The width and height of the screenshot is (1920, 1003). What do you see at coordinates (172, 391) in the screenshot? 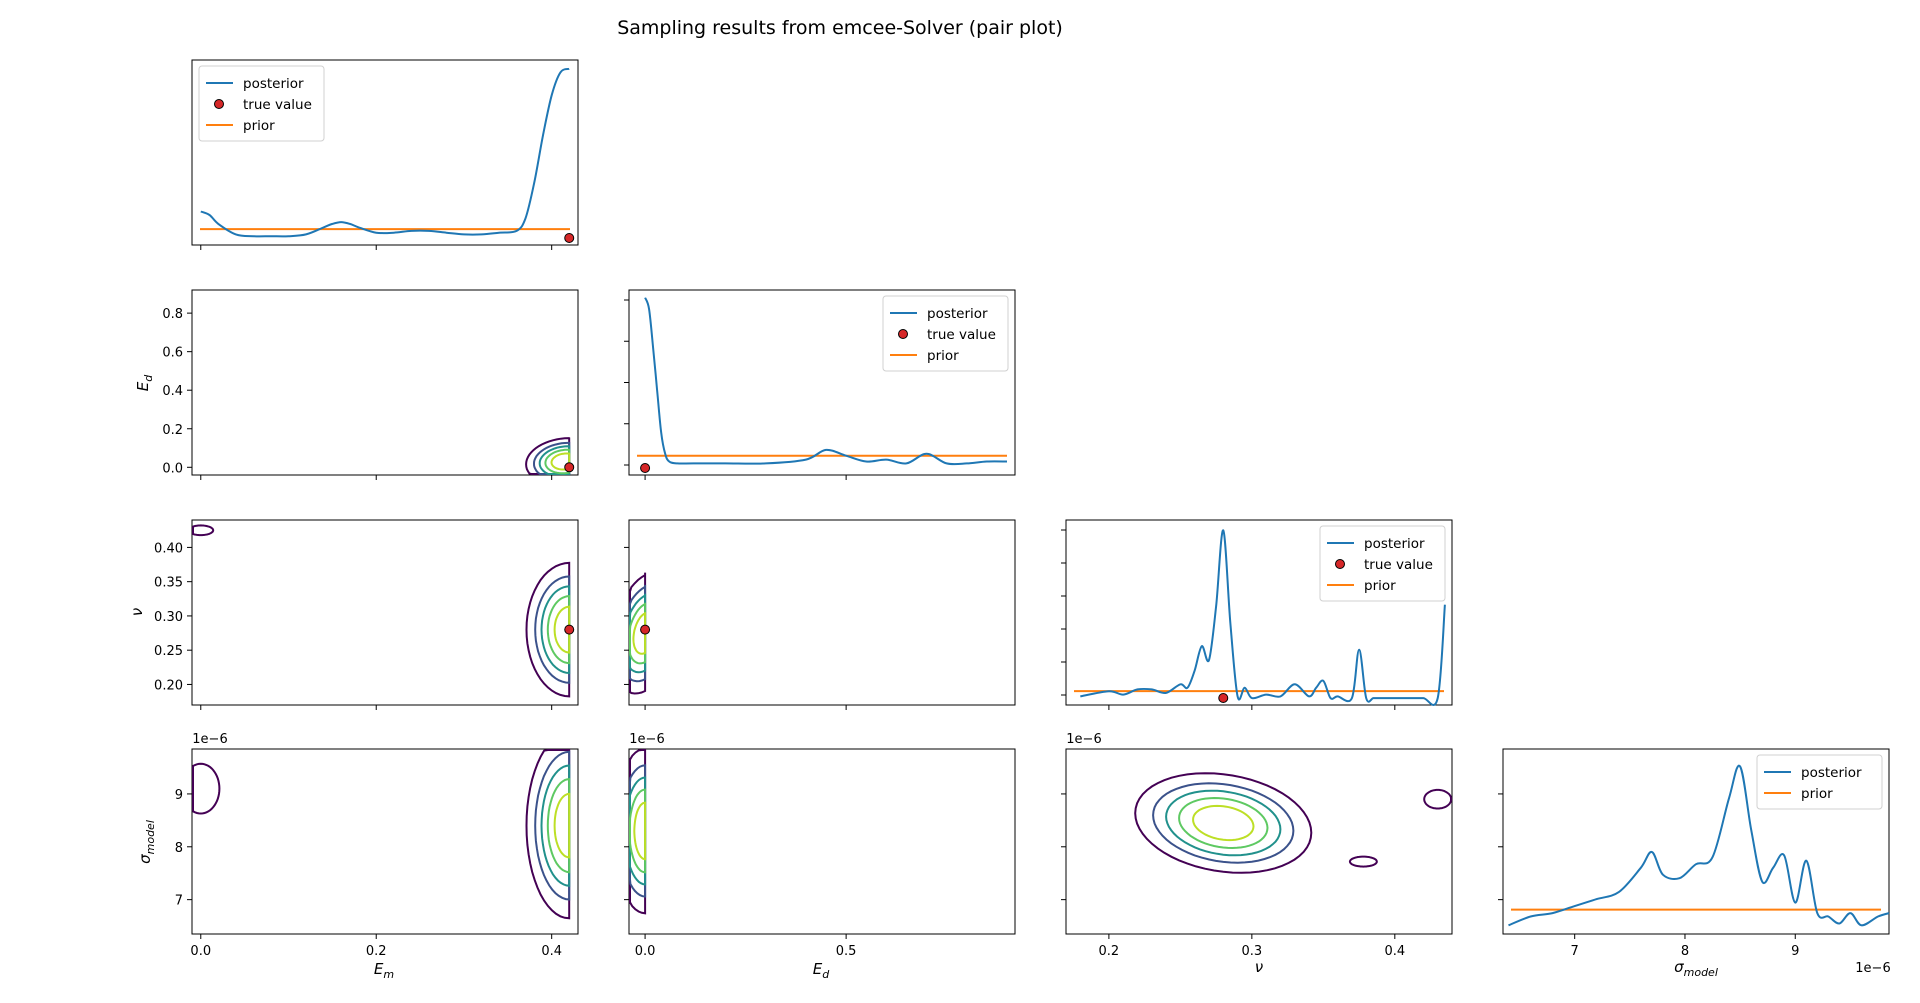
I see `y-tick-label: 0.4` at bounding box center [172, 391].